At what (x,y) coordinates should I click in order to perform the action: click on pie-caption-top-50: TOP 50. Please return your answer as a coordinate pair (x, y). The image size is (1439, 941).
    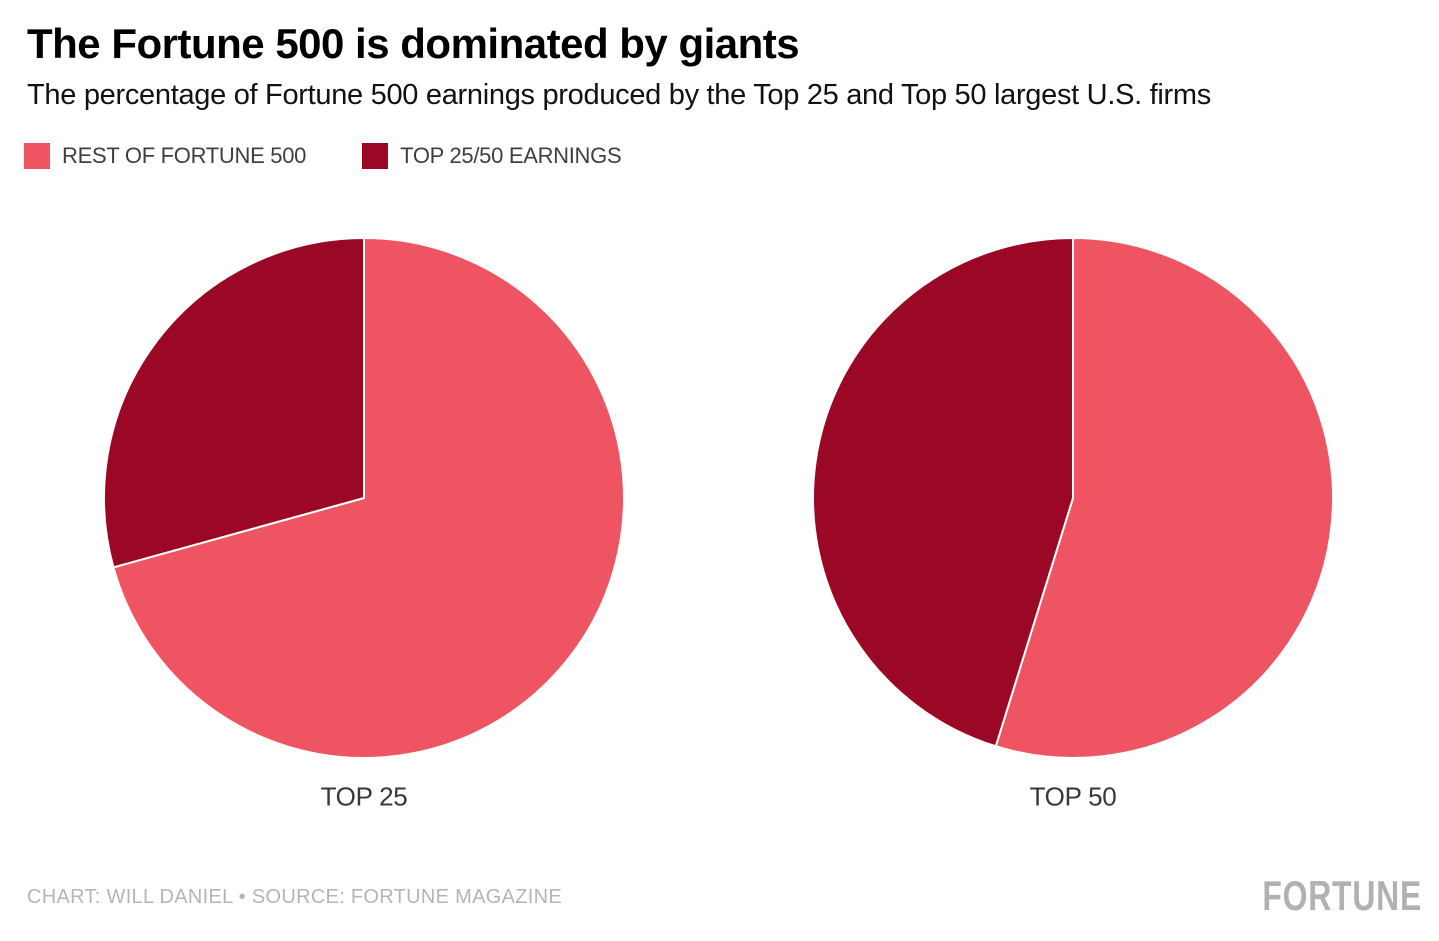
    Looking at the image, I should click on (1073, 796).